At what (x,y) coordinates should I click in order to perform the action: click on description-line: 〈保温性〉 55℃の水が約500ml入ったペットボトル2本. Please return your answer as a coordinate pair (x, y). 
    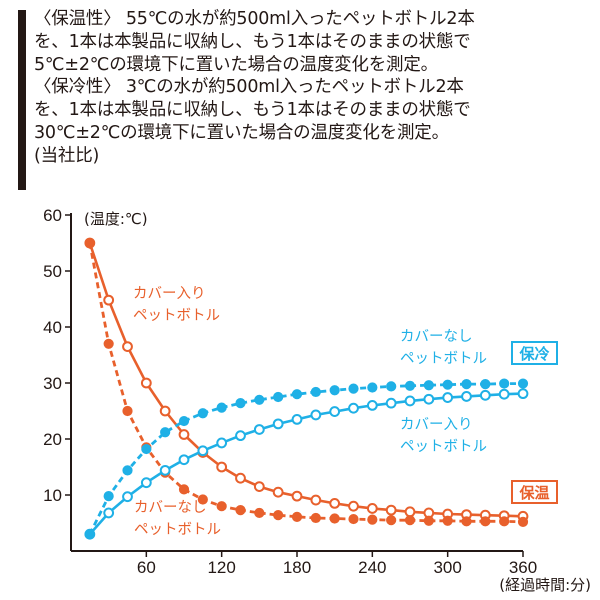
    Looking at the image, I should click on (254, 19).